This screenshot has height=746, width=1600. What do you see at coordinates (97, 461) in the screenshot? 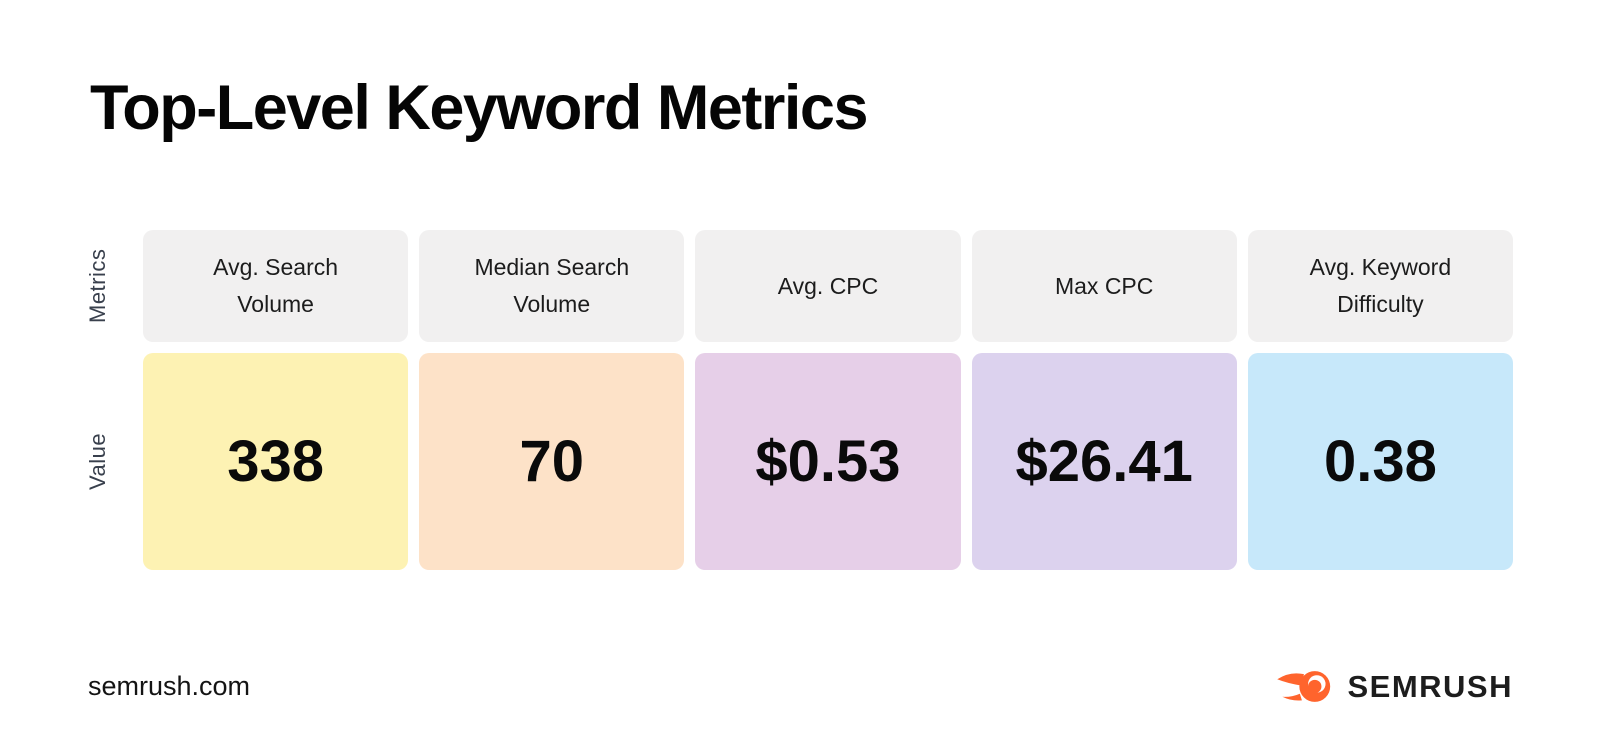
I see `value-axis-label: Value` at bounding box center [97, 461].